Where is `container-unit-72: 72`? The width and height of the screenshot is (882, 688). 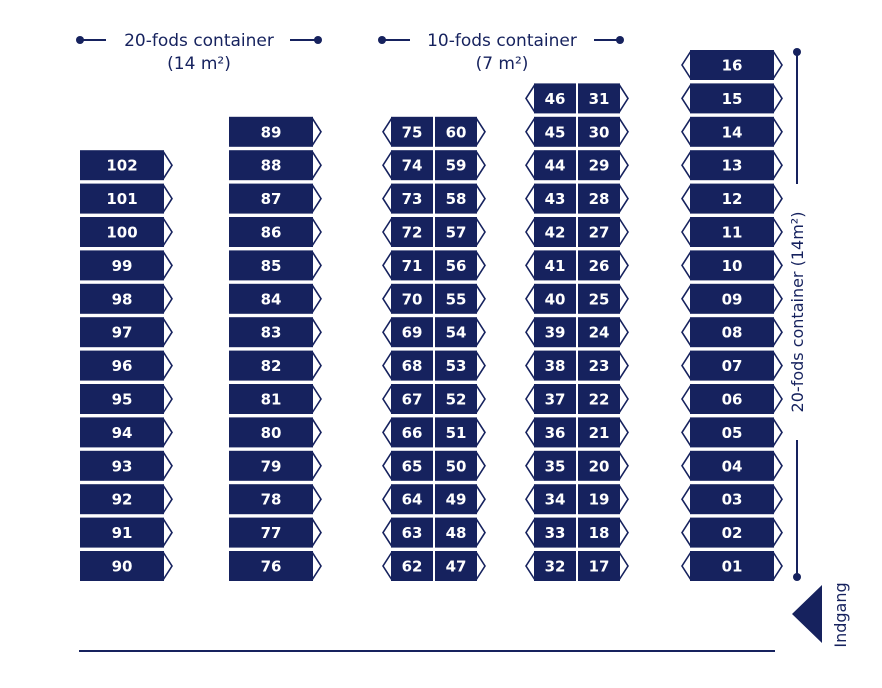
container-unit-72: 72 is located at coordinates (407, 232).